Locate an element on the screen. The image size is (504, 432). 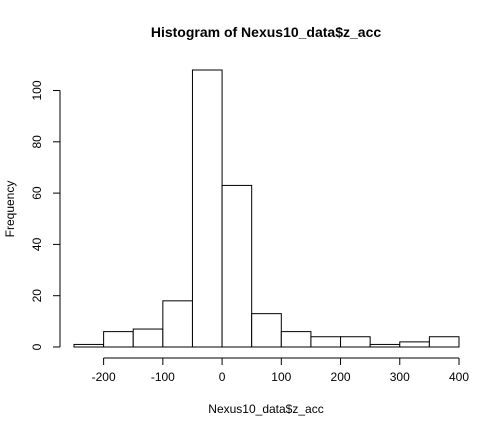
y-axis: 0 20 40 60 80 100 is located at coordinates (45, 215).